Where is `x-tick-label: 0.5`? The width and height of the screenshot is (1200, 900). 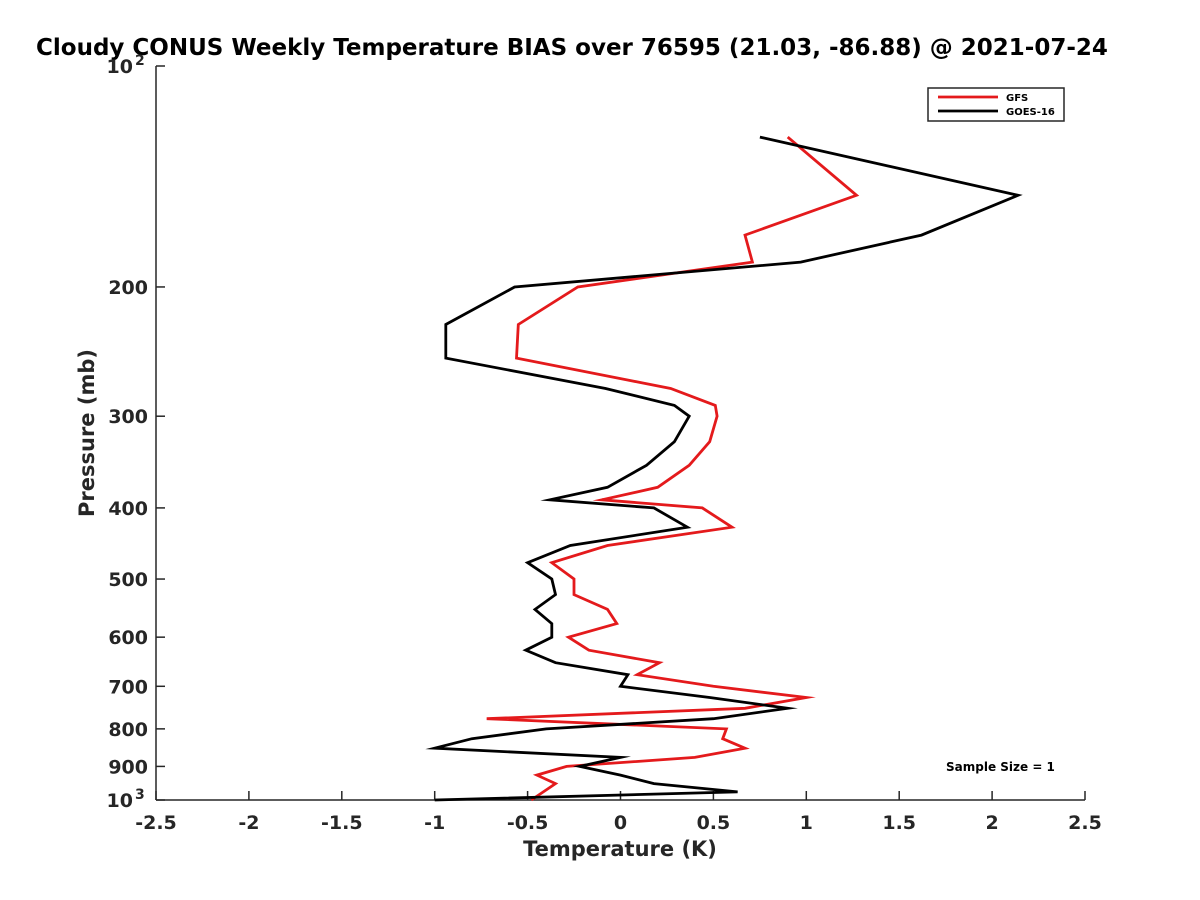 x-tick-label: 0.5 is located at coordinates (714, 823).